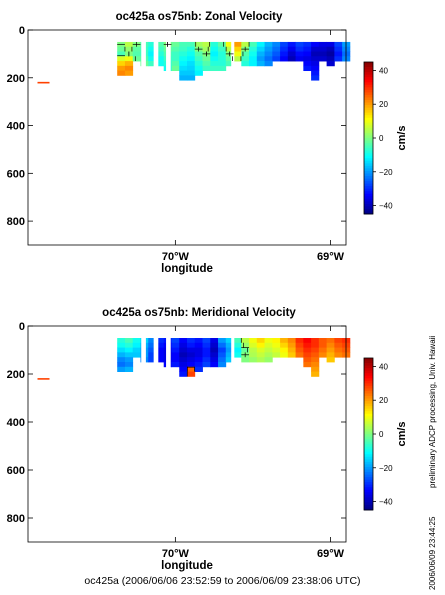  I want to click on isolated-data-mark, so click(43, 379).